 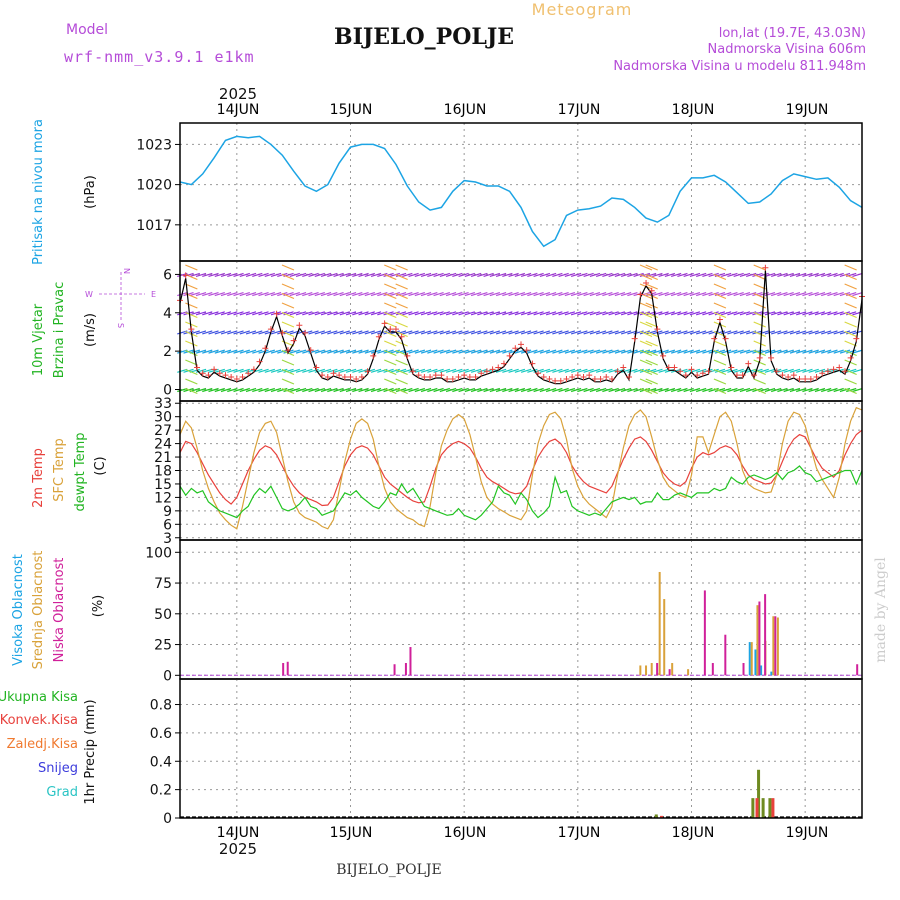 What do you see at coordinates (154, 145) in the screenshot?
I see `y-tick-label: 1023` at bounding box center [154, 145].